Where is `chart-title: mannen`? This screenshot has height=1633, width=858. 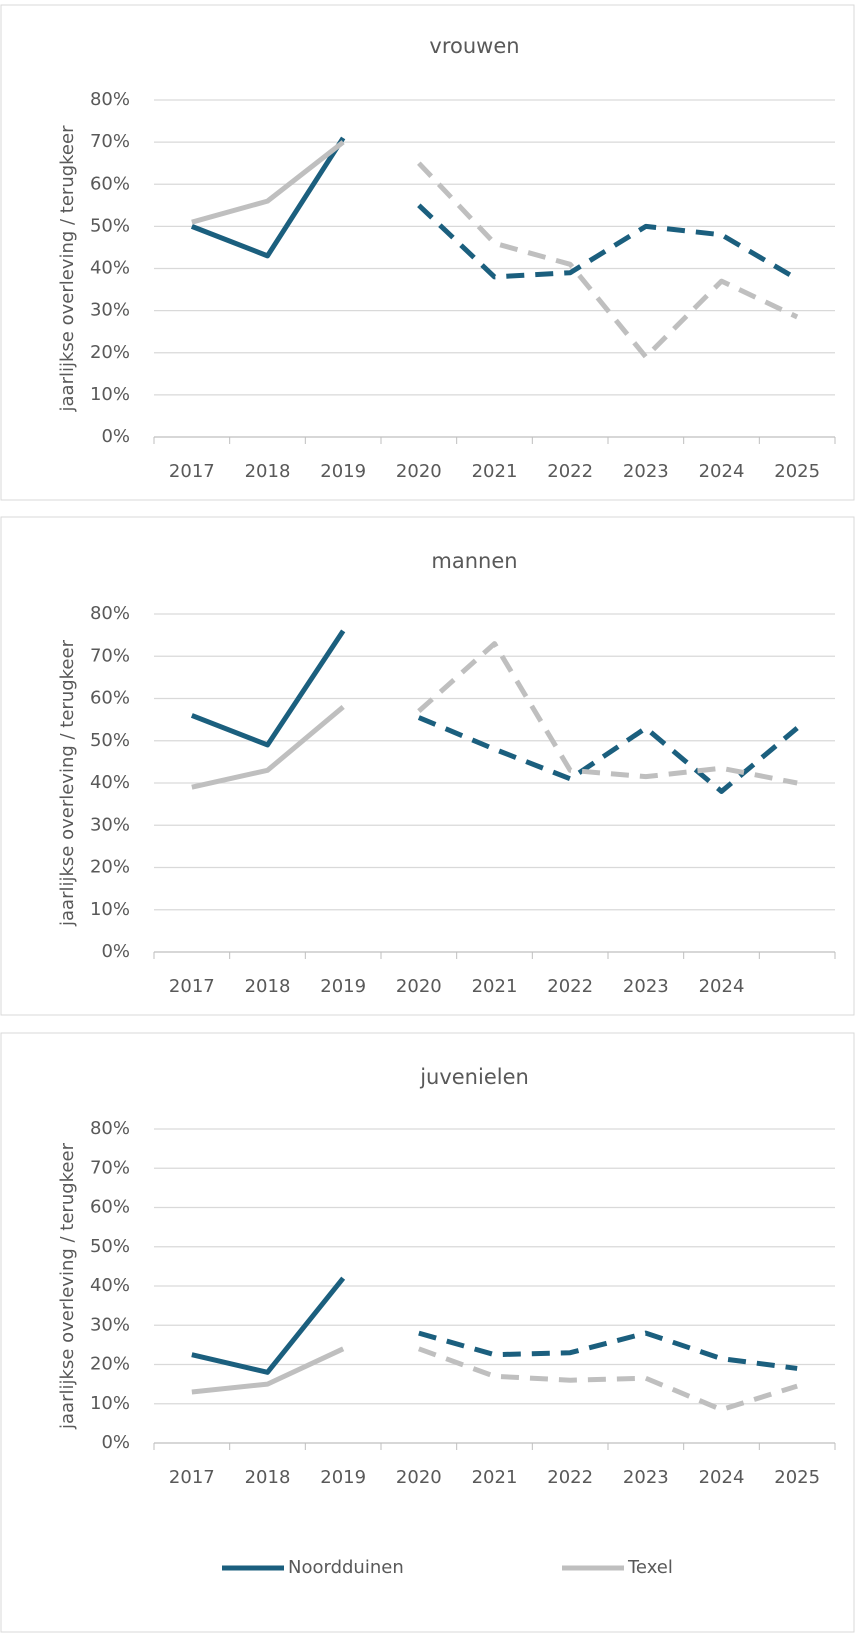 chart-title: mannen is located at coordinates (474, 561).